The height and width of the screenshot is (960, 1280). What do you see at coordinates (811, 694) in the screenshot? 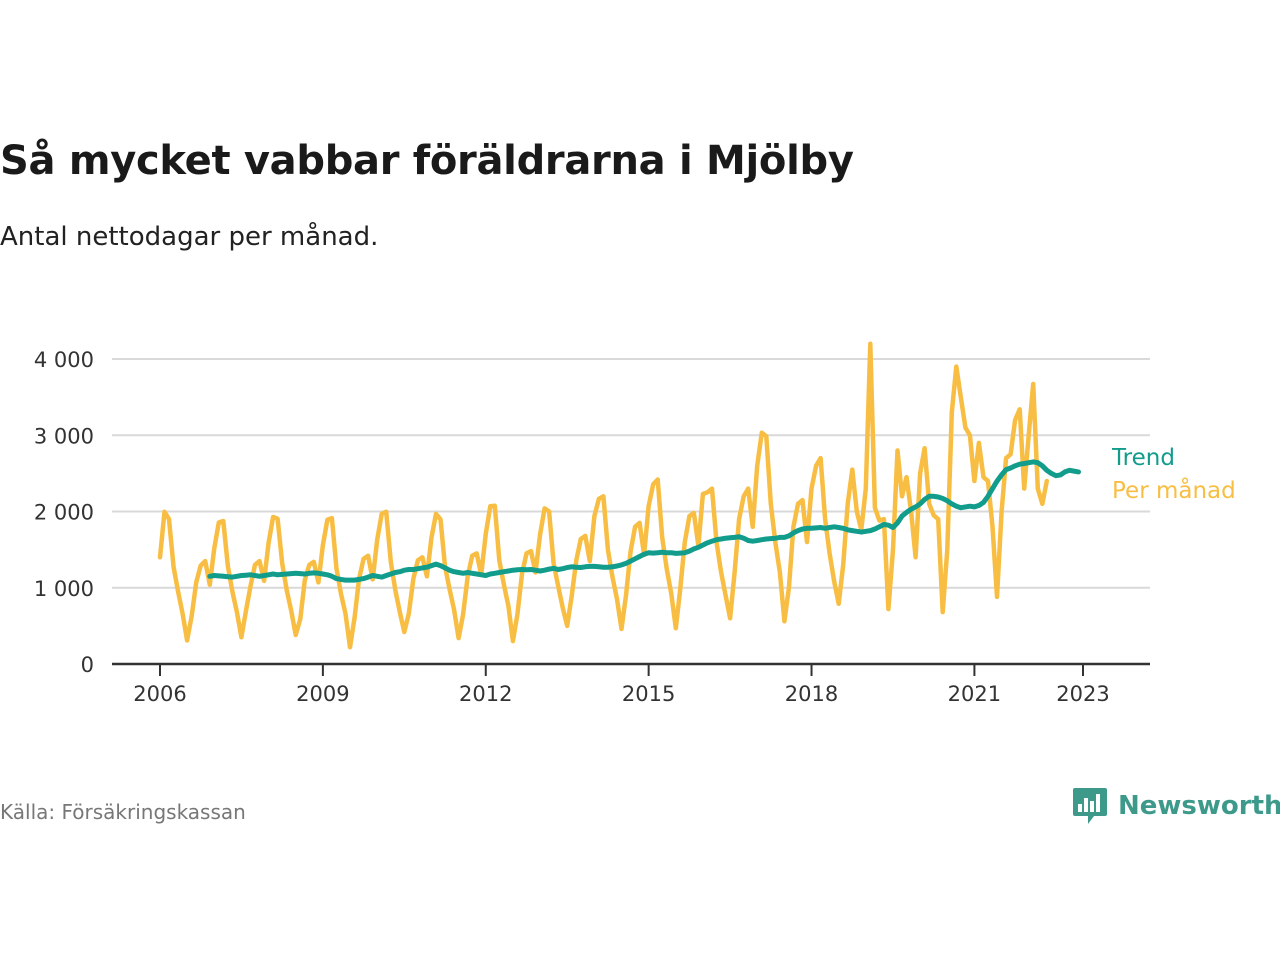
I see `x-tick-label: 2018` at bounding box center [811, 694].